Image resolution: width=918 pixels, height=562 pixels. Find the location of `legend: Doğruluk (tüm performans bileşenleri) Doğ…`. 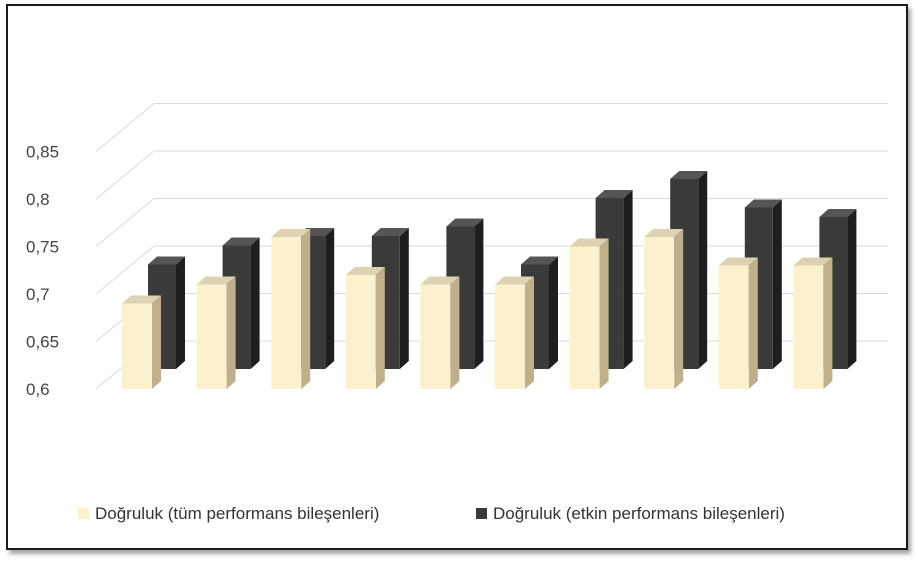

legend: Doğruluk (tüm performans bileşenleri) Doğ… is located at coordinates (431, 513).